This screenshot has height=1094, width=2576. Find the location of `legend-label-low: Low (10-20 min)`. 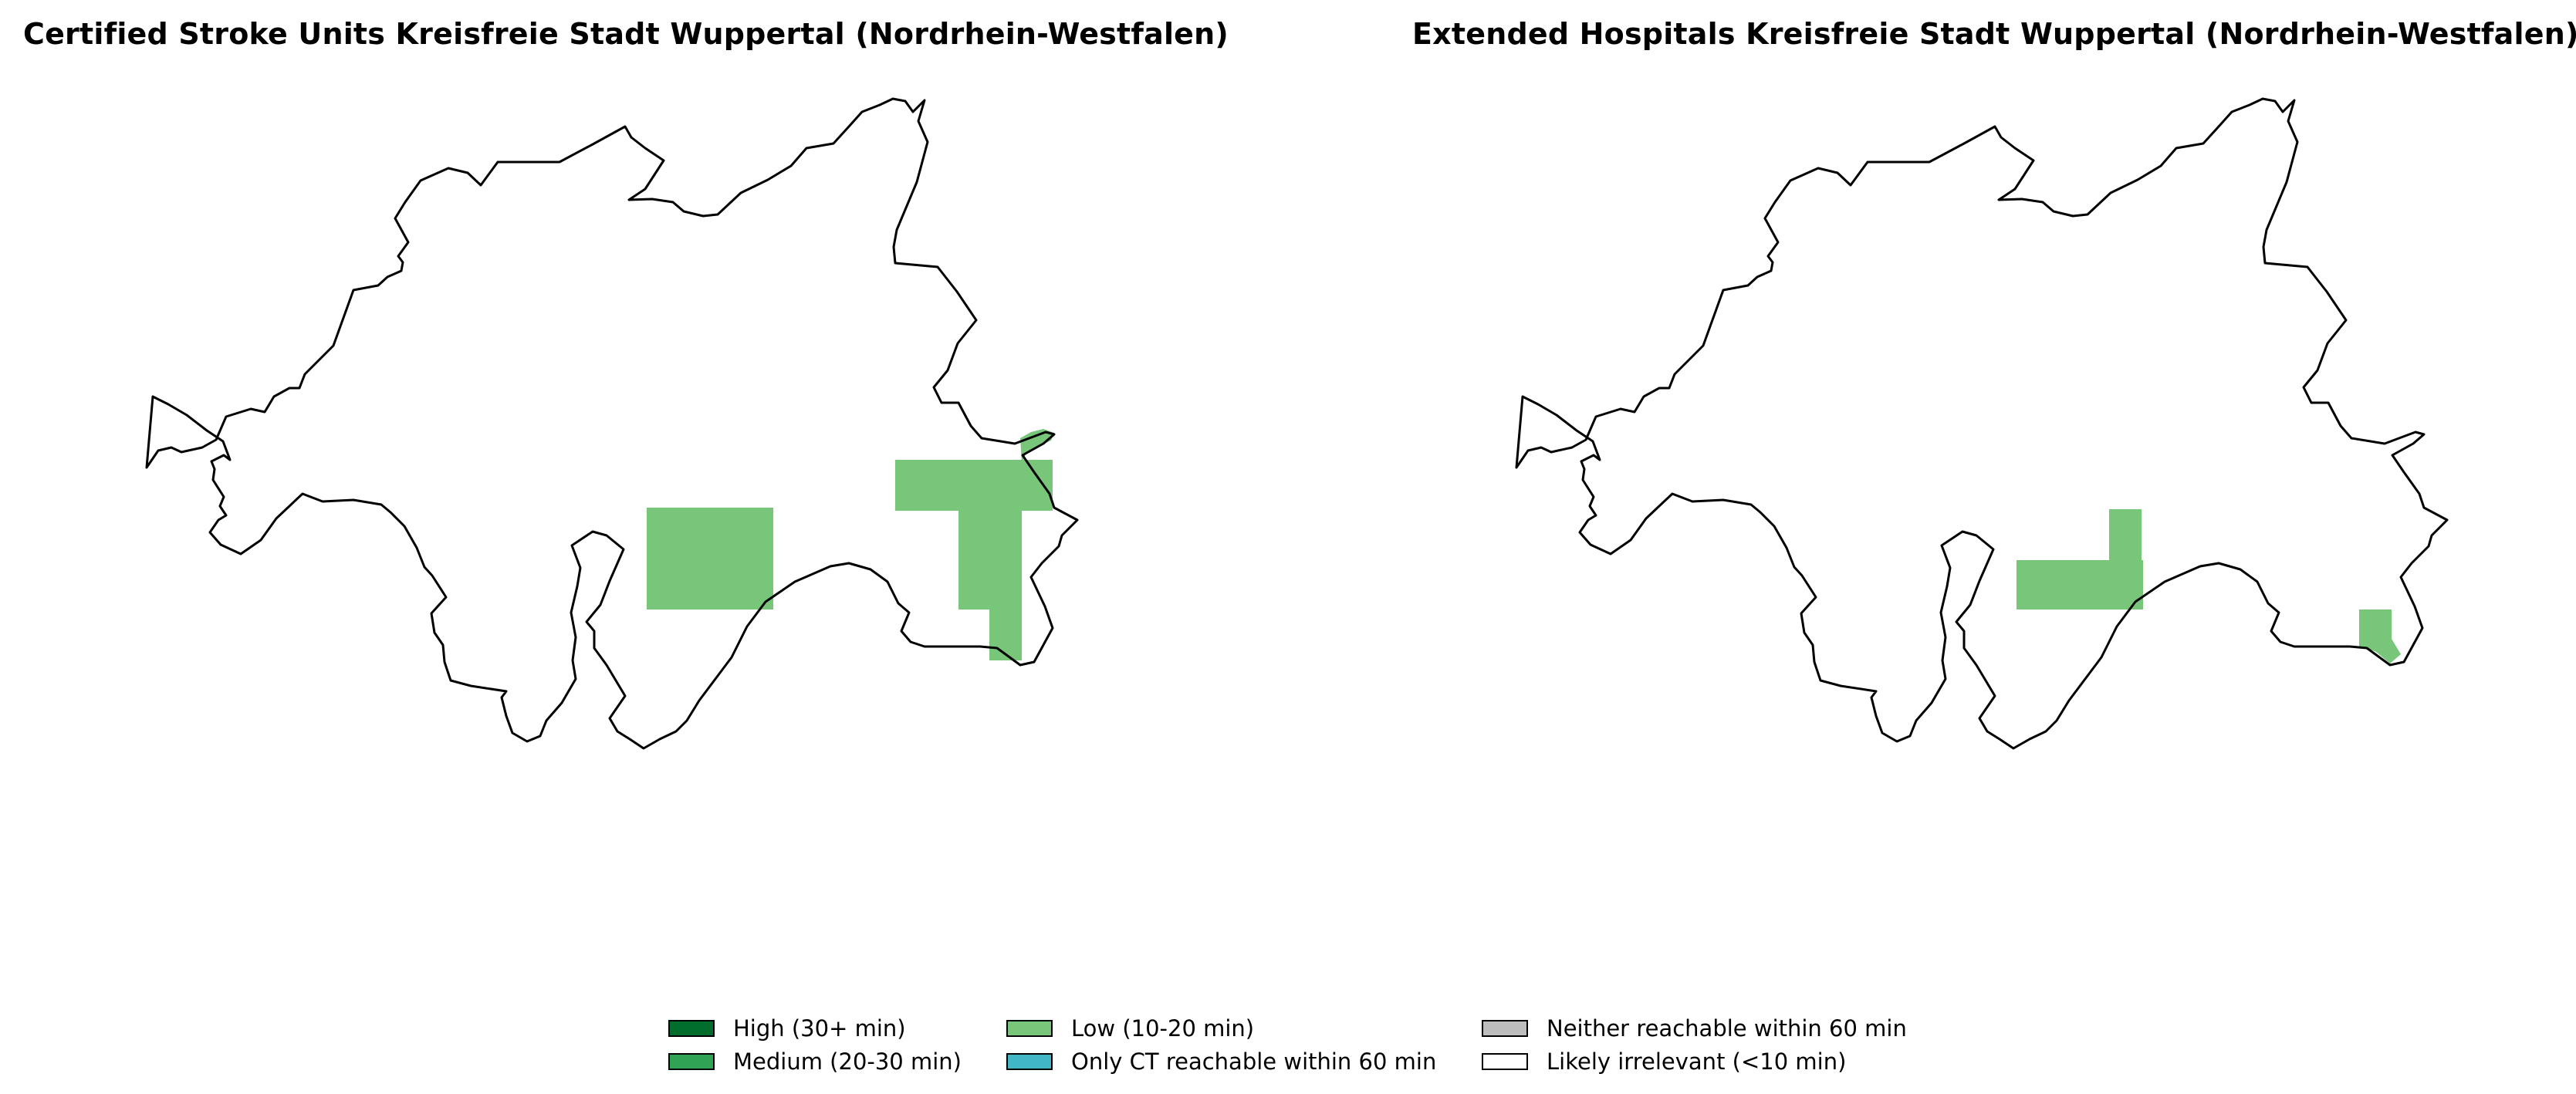

legend-label-low: Low (10-20 min) is located at coordinates (1163, 1028).